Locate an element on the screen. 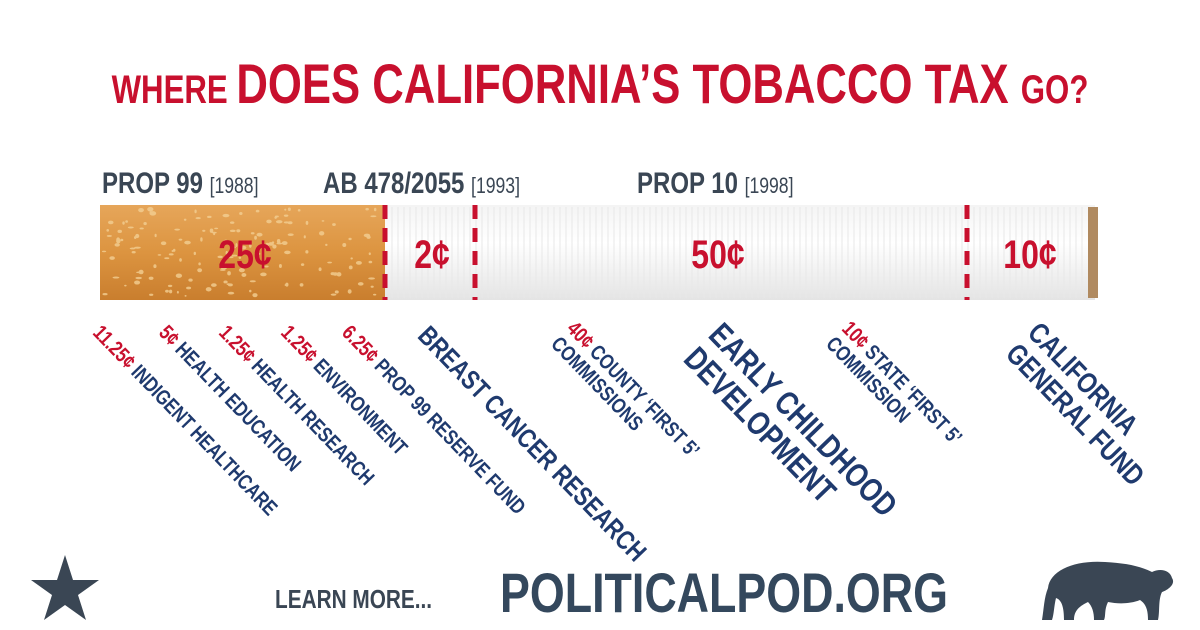 The width and height of the screenshot is (1200, 630). cigarette is located at coordinates (599, 252).